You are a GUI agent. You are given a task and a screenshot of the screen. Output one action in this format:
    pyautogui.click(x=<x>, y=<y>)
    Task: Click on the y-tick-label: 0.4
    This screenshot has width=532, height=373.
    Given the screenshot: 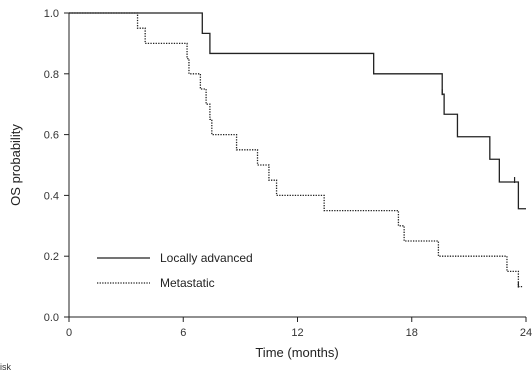 What is the action you would take?
    pyautogui.click(x=51, y=196)
    